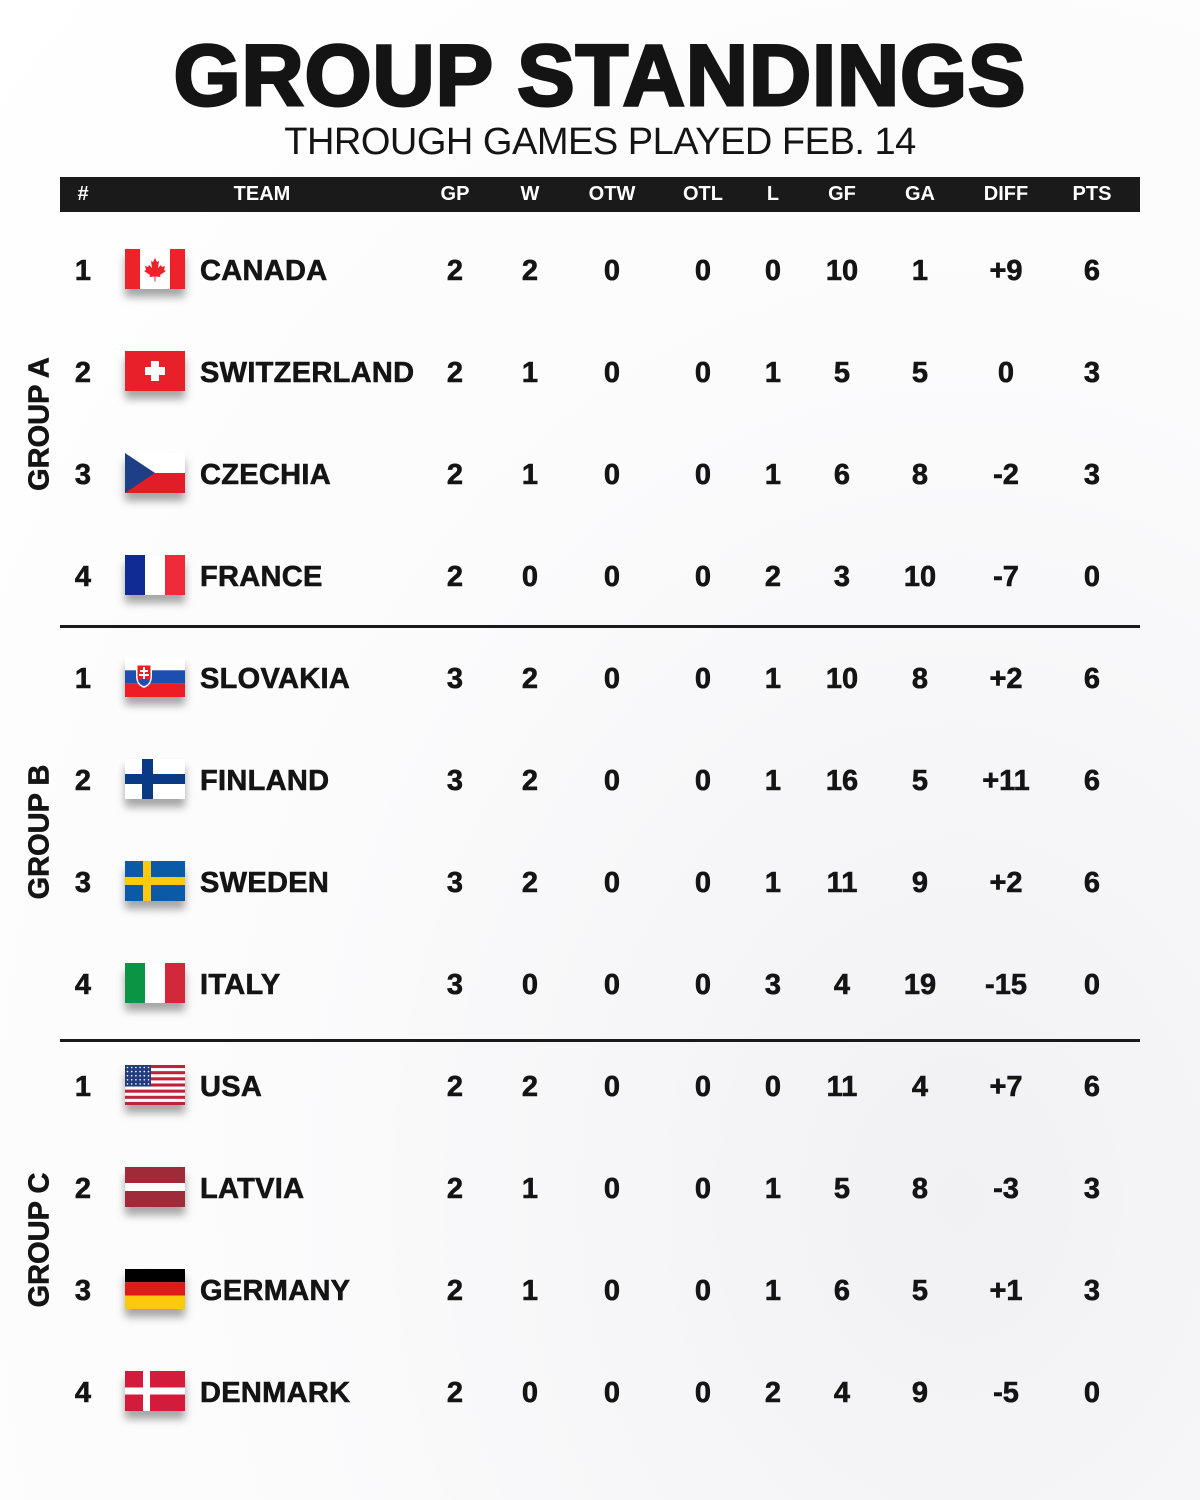  Describe the element at coordinates (1006, 271) in the screenshot. I see `cell-diff: +9` at that location.